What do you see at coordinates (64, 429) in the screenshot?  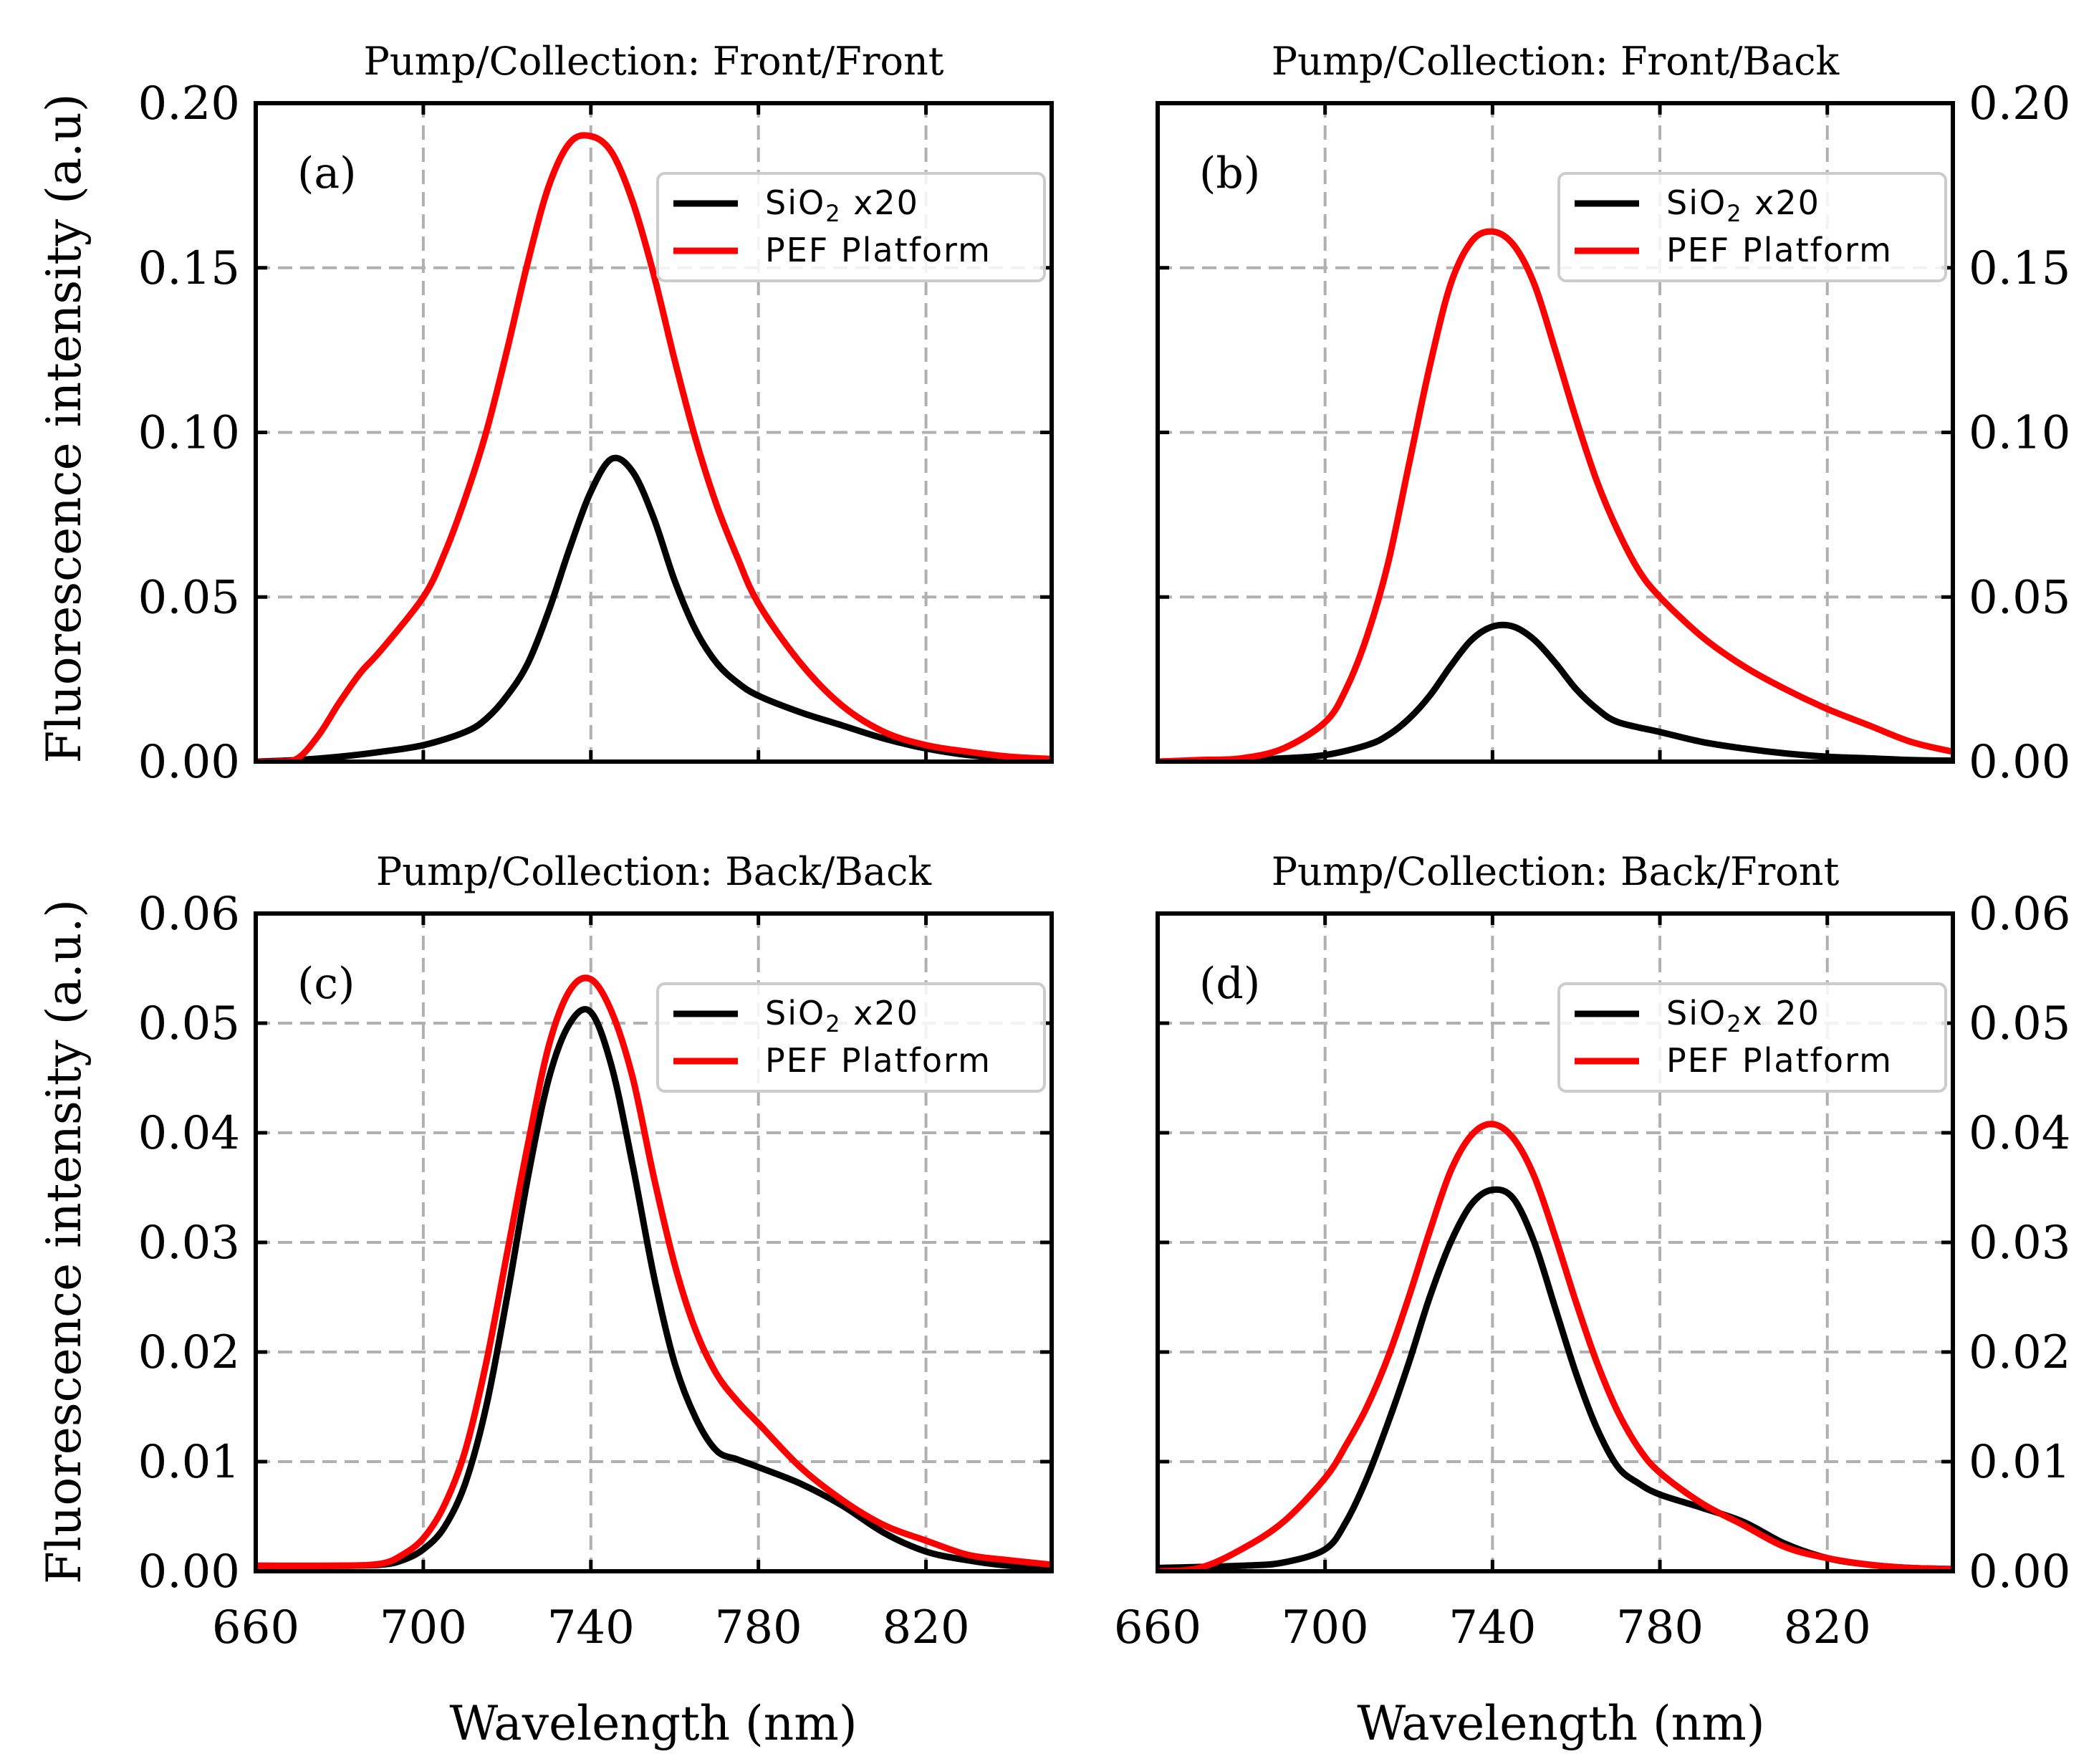 I see `y-axis-label-top: Fluorescence intensity (a.u)` at bounding box center [64, 429].